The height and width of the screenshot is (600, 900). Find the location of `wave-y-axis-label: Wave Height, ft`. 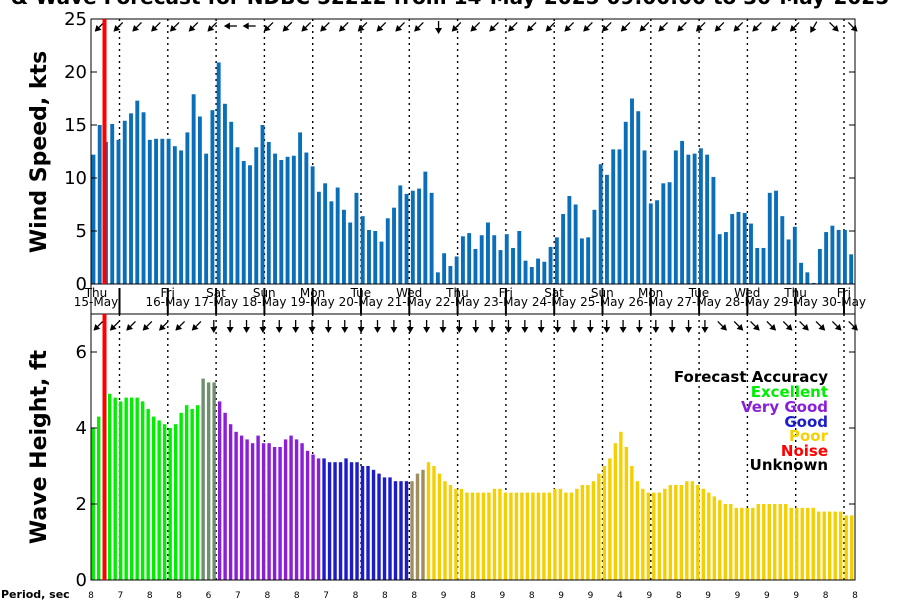

wave-y-axis-label: Wave Height, ft is located at coordinates (39, 446).